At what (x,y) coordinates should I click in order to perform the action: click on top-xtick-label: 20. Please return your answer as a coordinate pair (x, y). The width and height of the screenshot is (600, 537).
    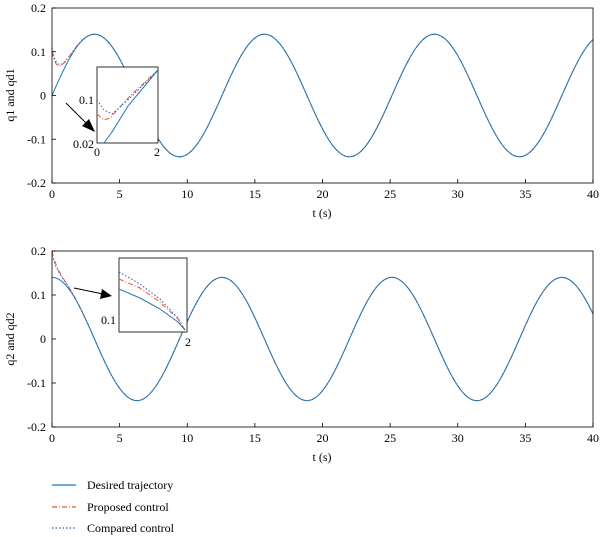
    Looking at the image, I should click on (323, 194).